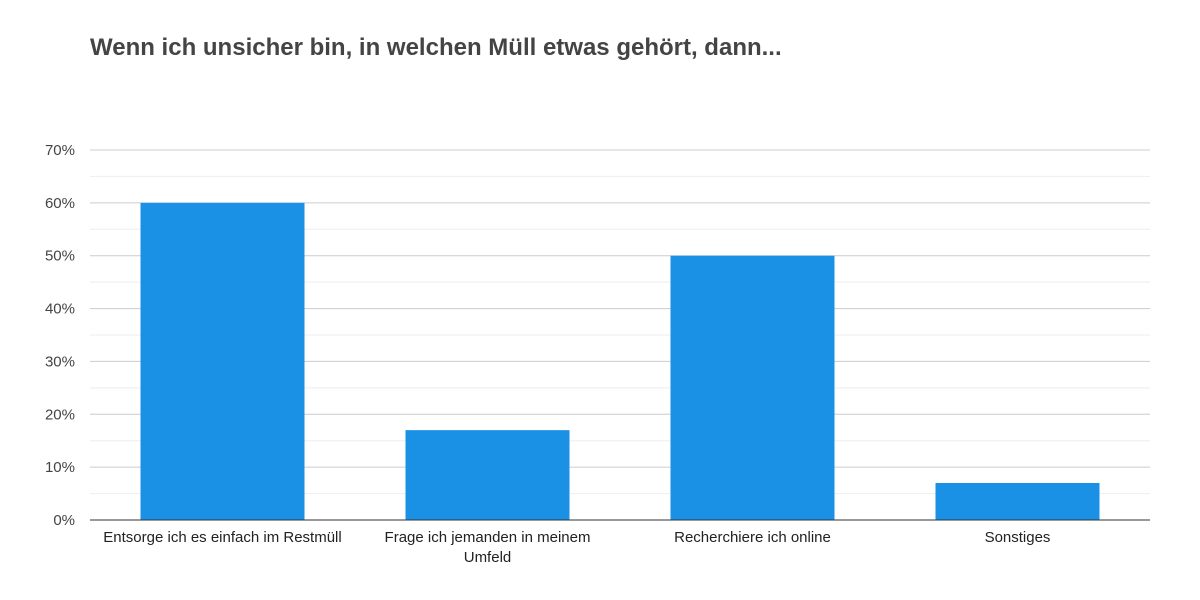  Describe the element at coordinates (60, 467) in the screenshot. I see `y-tick-label: 10%` at that location.